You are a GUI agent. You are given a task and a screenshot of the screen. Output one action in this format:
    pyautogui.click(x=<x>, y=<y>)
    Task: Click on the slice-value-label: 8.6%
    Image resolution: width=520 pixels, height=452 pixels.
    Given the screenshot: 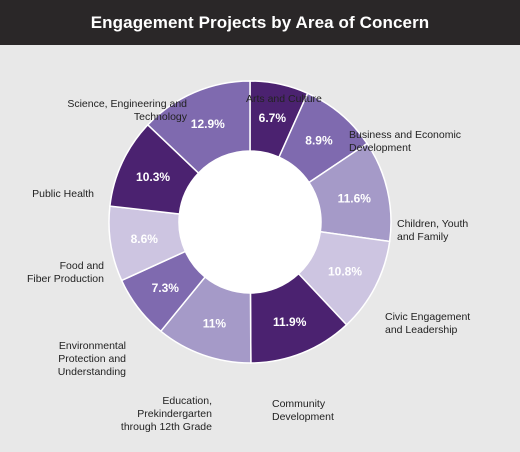 What is the action you would take?
    pyautogui.click(x=145, y=239)
    